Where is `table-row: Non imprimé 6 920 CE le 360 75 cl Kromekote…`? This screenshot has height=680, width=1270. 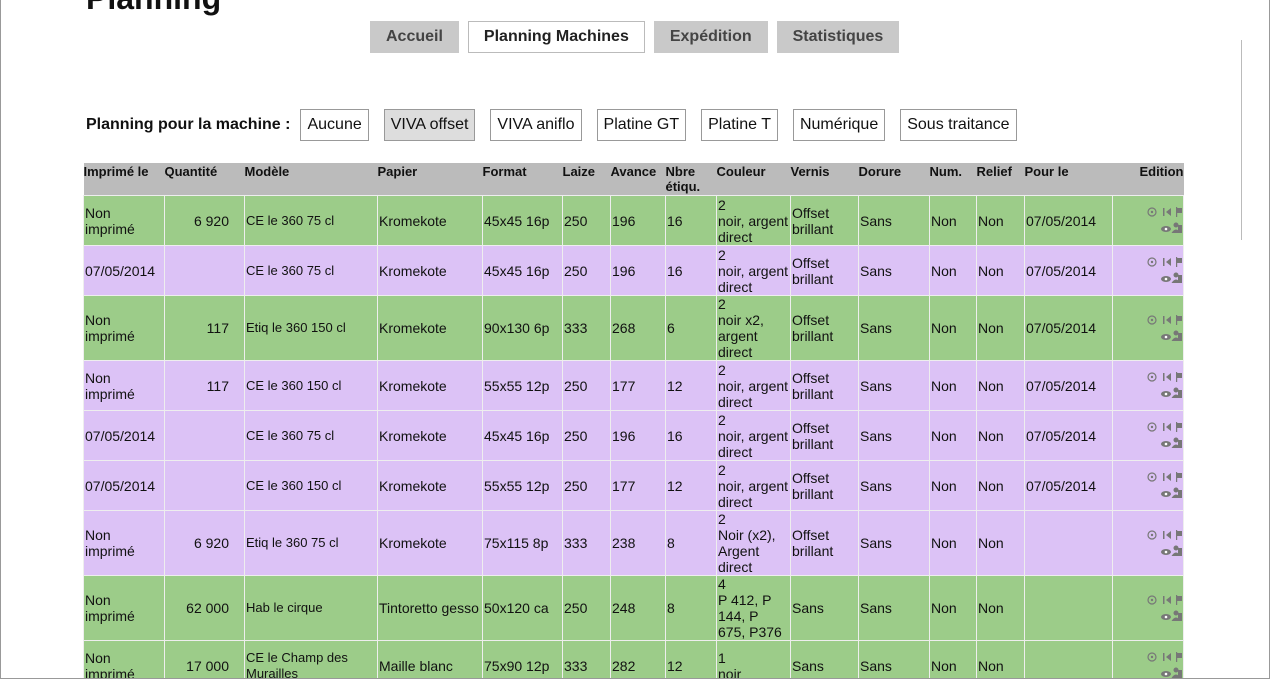
table-row: Non imprimé 6 920 CE le 360 75 cl Kromekote… is located at coordinates (633, 220).